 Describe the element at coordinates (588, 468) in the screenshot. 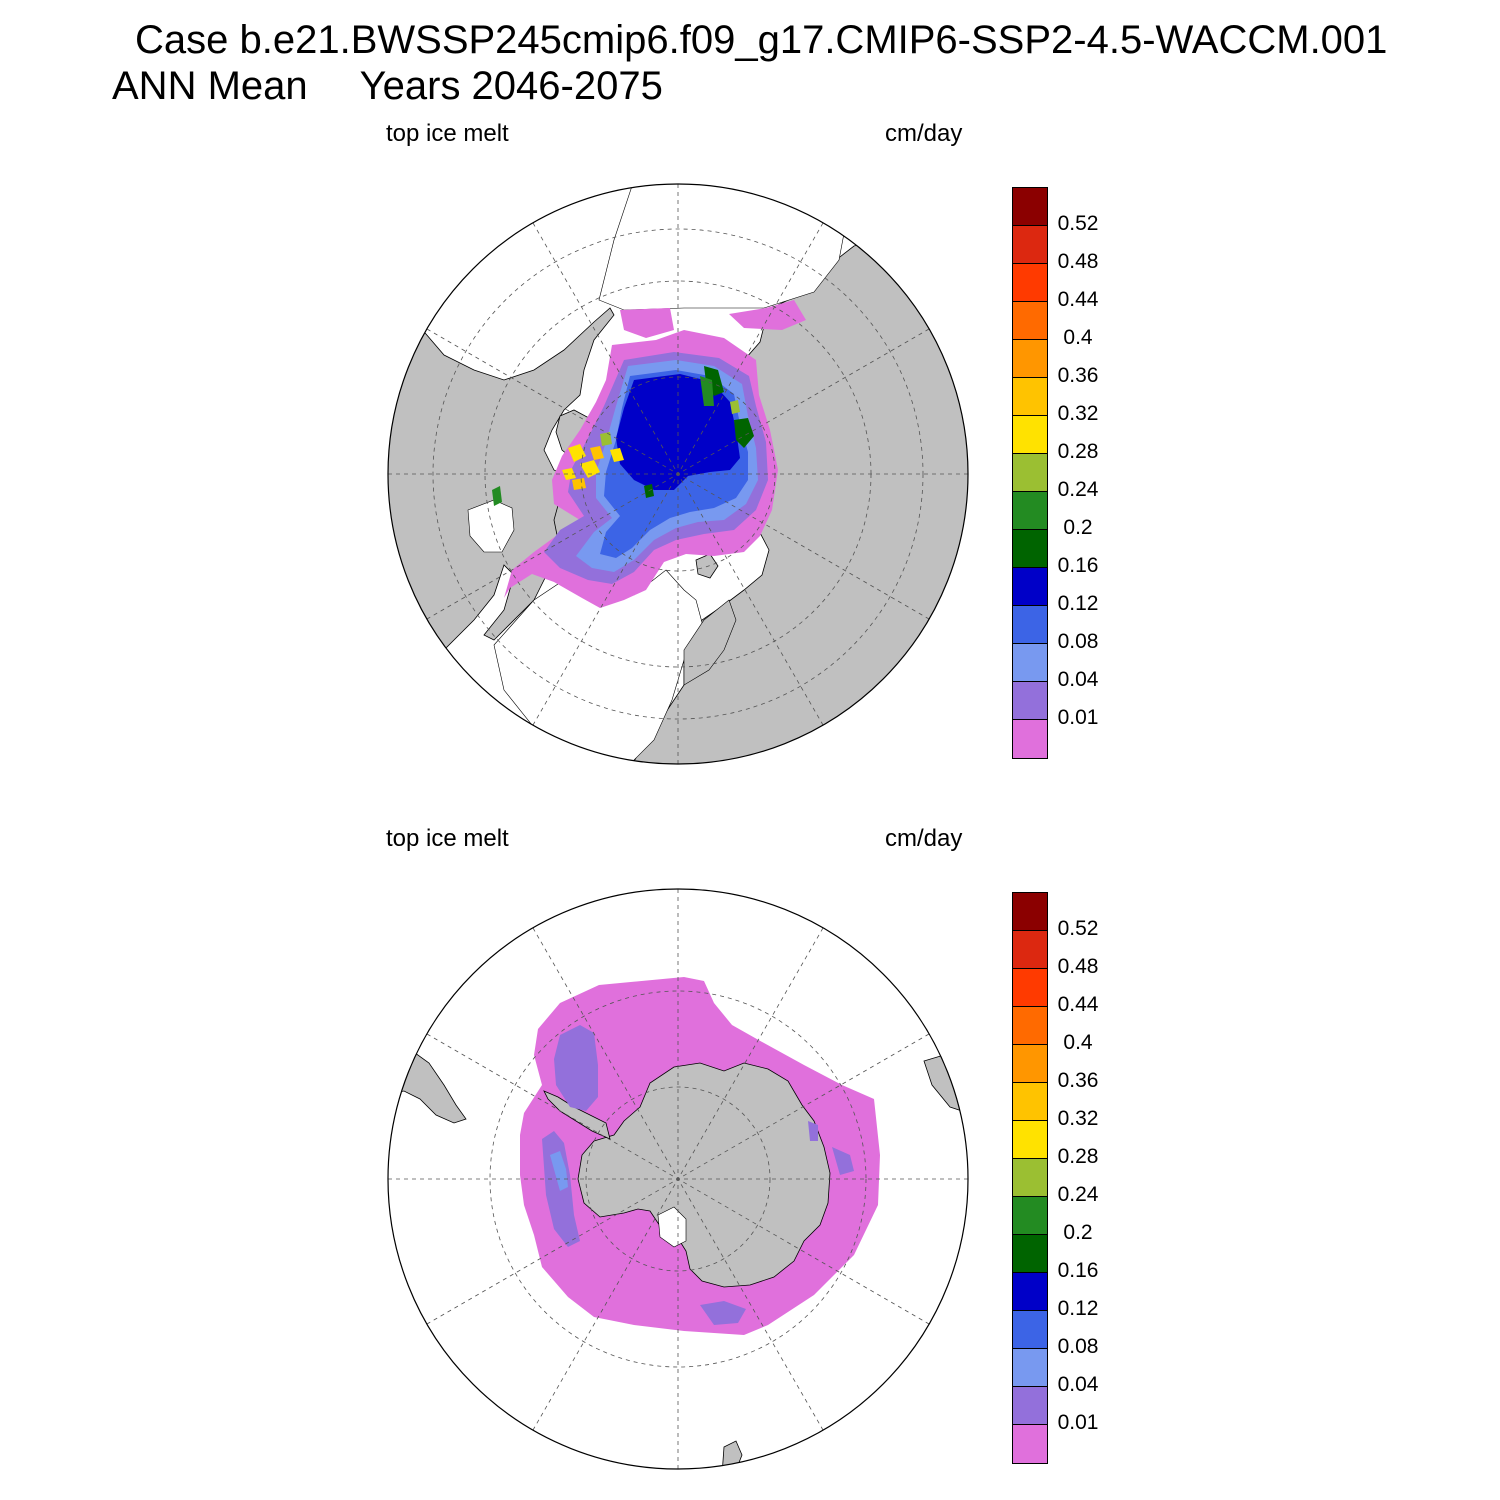

I see `ice-gold` at that location.